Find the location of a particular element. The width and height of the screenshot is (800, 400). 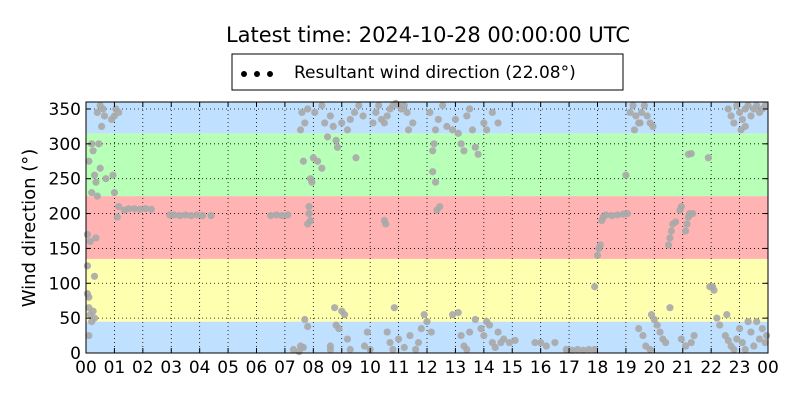

x-tick-label: 06 is located at coordinates (257, 368).